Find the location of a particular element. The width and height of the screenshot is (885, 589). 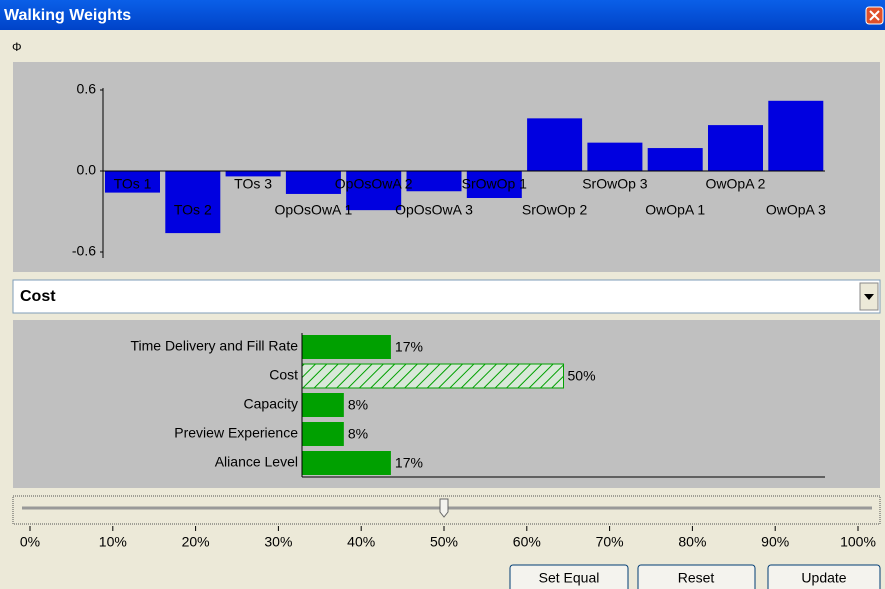

x-tick-label: SrOwOp 3 is located at coordinates (615, 184).